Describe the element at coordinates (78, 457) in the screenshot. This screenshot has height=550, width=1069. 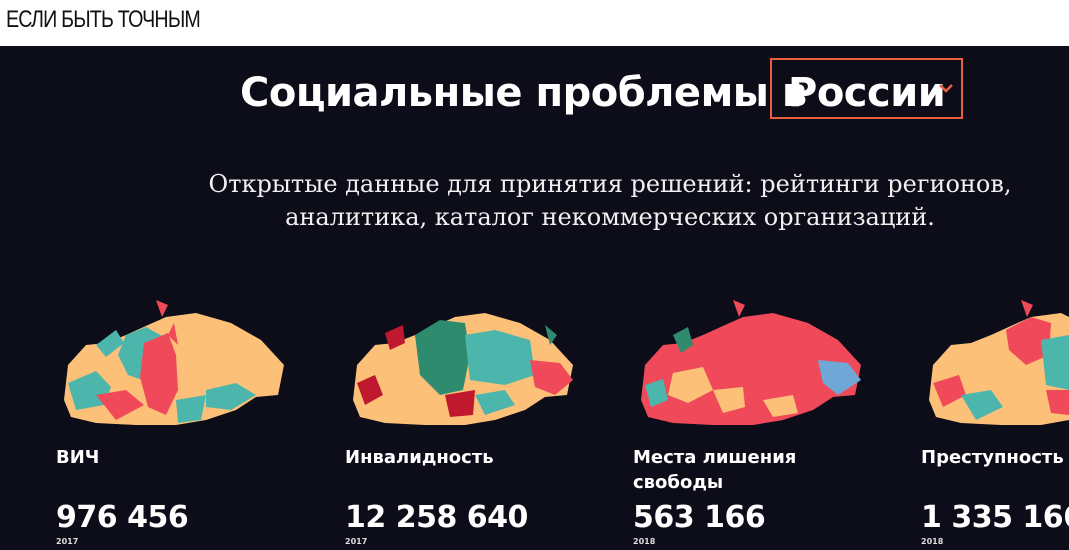
I see `stat-card-title: ВИЧ` at that location.